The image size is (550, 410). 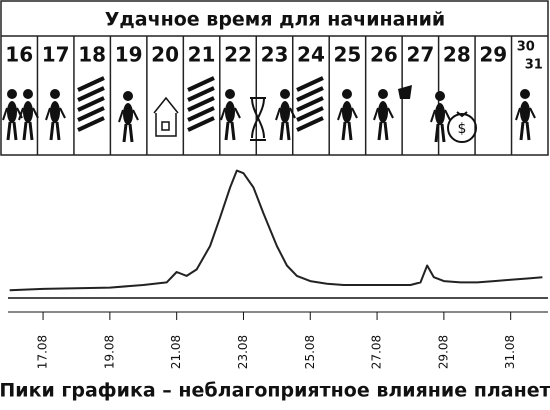 What do you see at coordinates (275, 20) in the screenshot?
I see `calendar-title: Удачное время для начинаний` at bounding box center [275, 20].